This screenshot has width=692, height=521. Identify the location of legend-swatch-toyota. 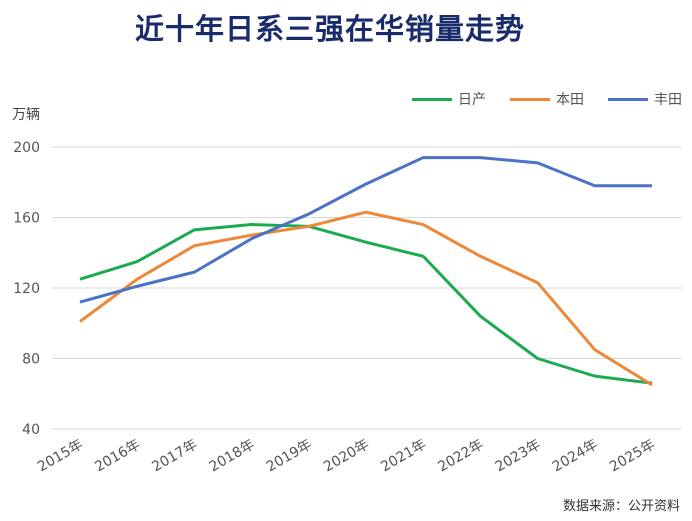
(628, 99).